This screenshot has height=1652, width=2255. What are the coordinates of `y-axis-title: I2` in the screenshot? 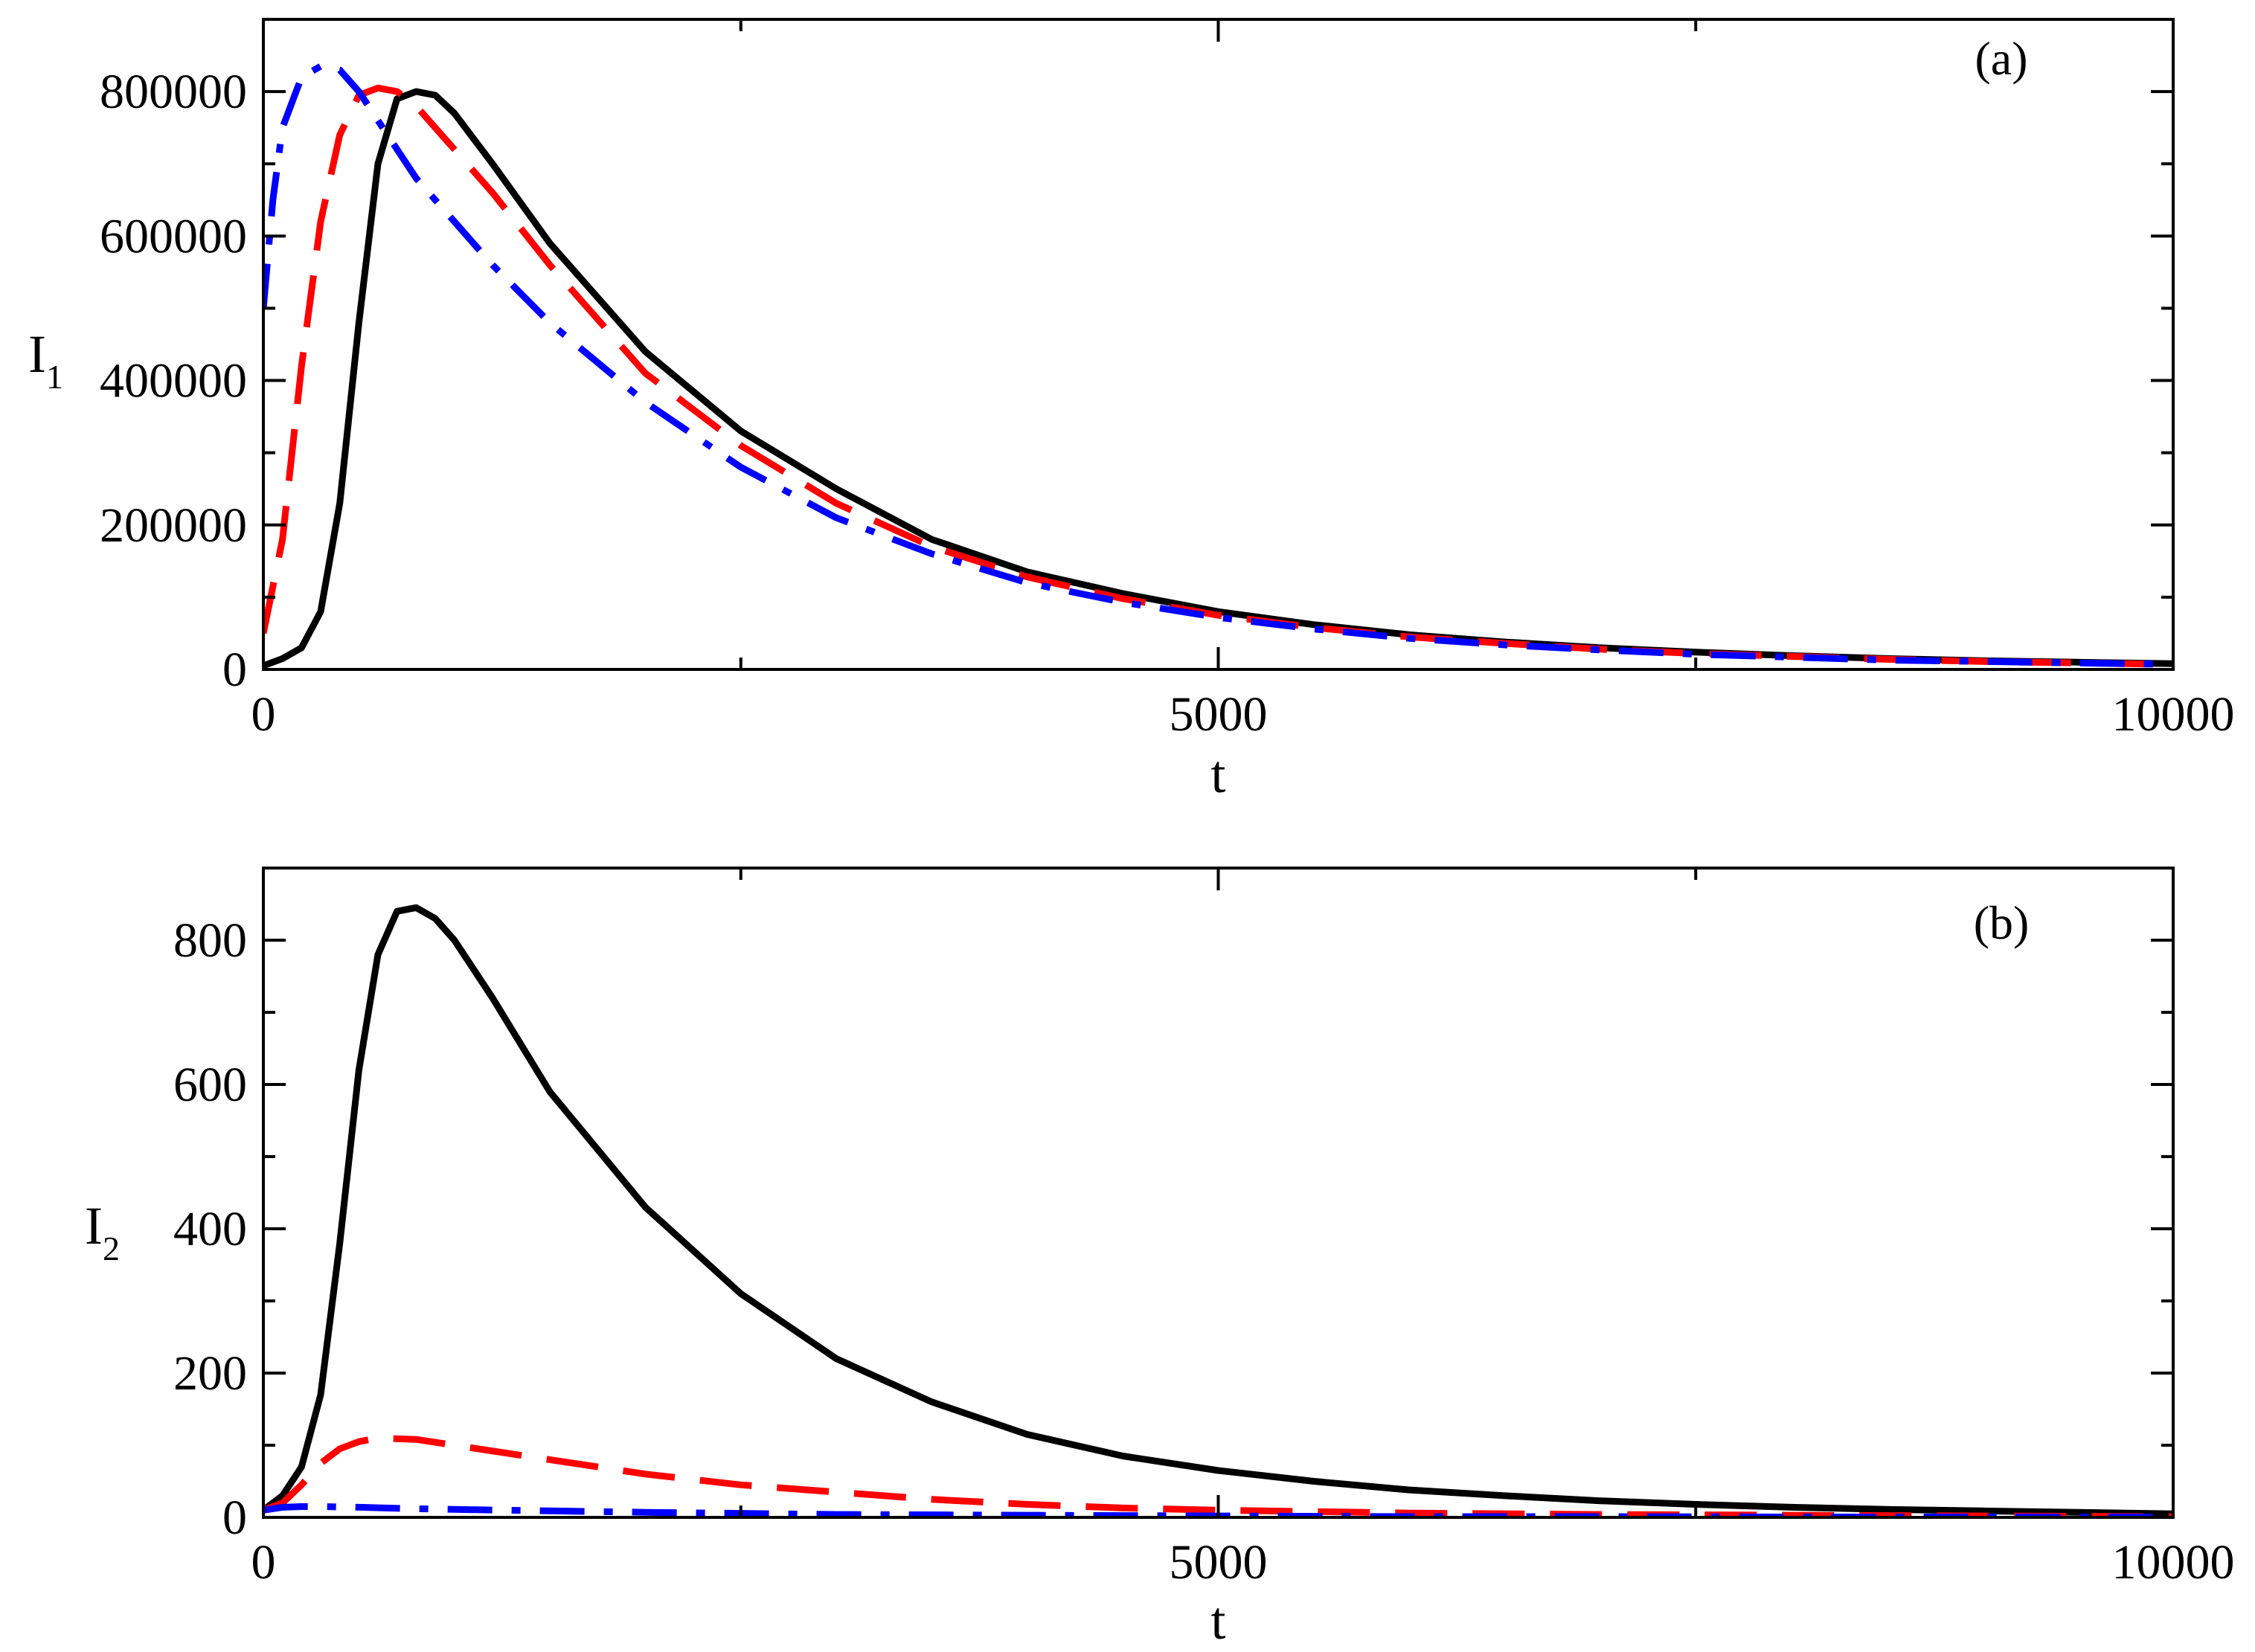 It's located at (102, 1231).